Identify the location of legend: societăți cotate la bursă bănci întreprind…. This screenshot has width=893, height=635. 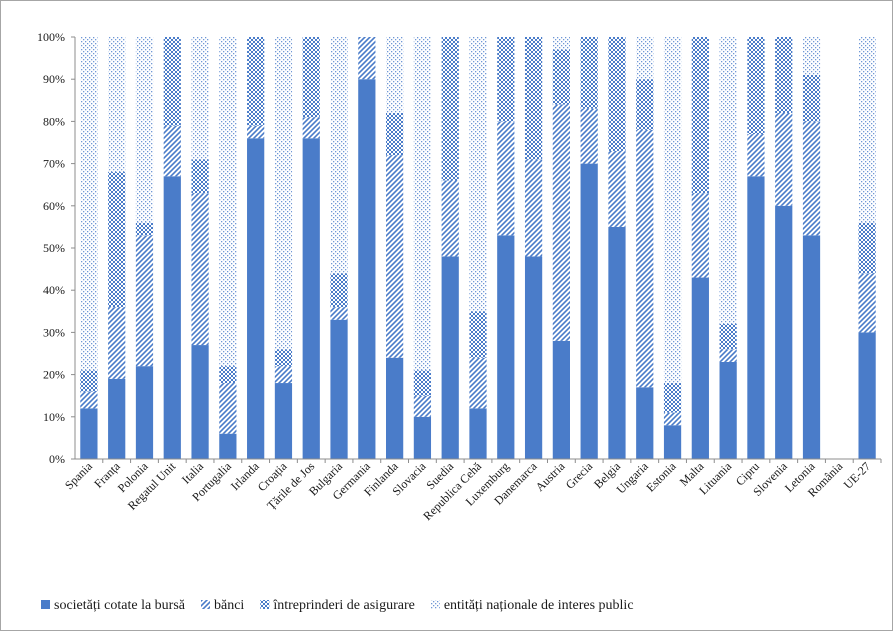
(337, 605).